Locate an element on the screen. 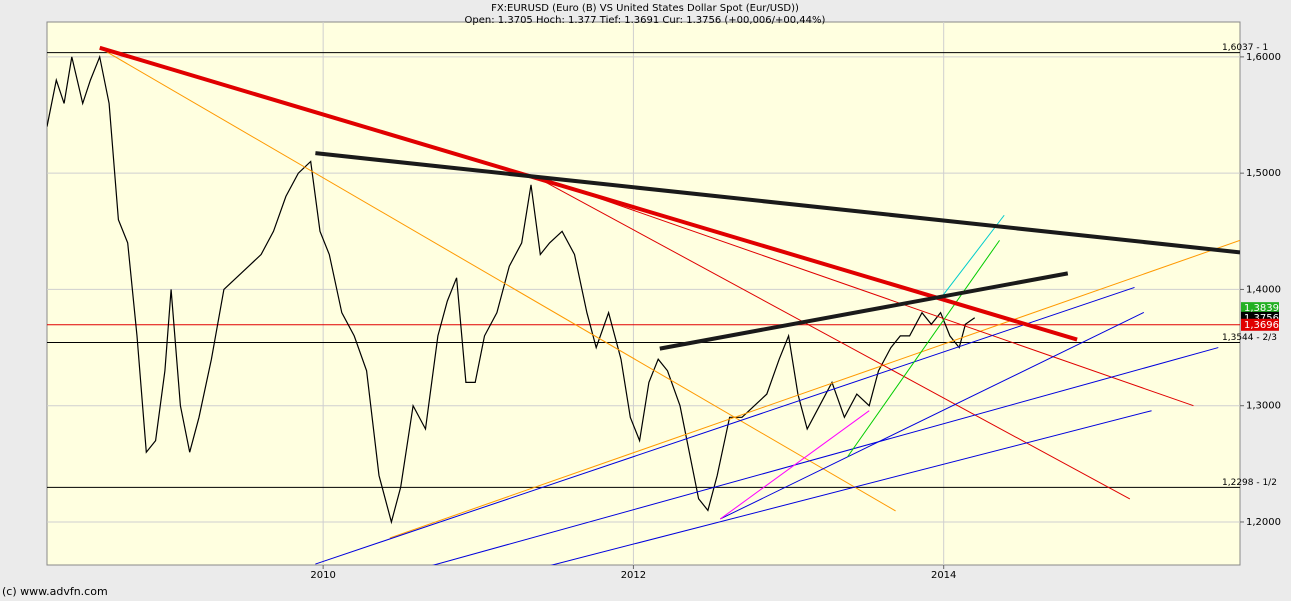  x-tick-label: 2010 is located at coordinates (322, 575).